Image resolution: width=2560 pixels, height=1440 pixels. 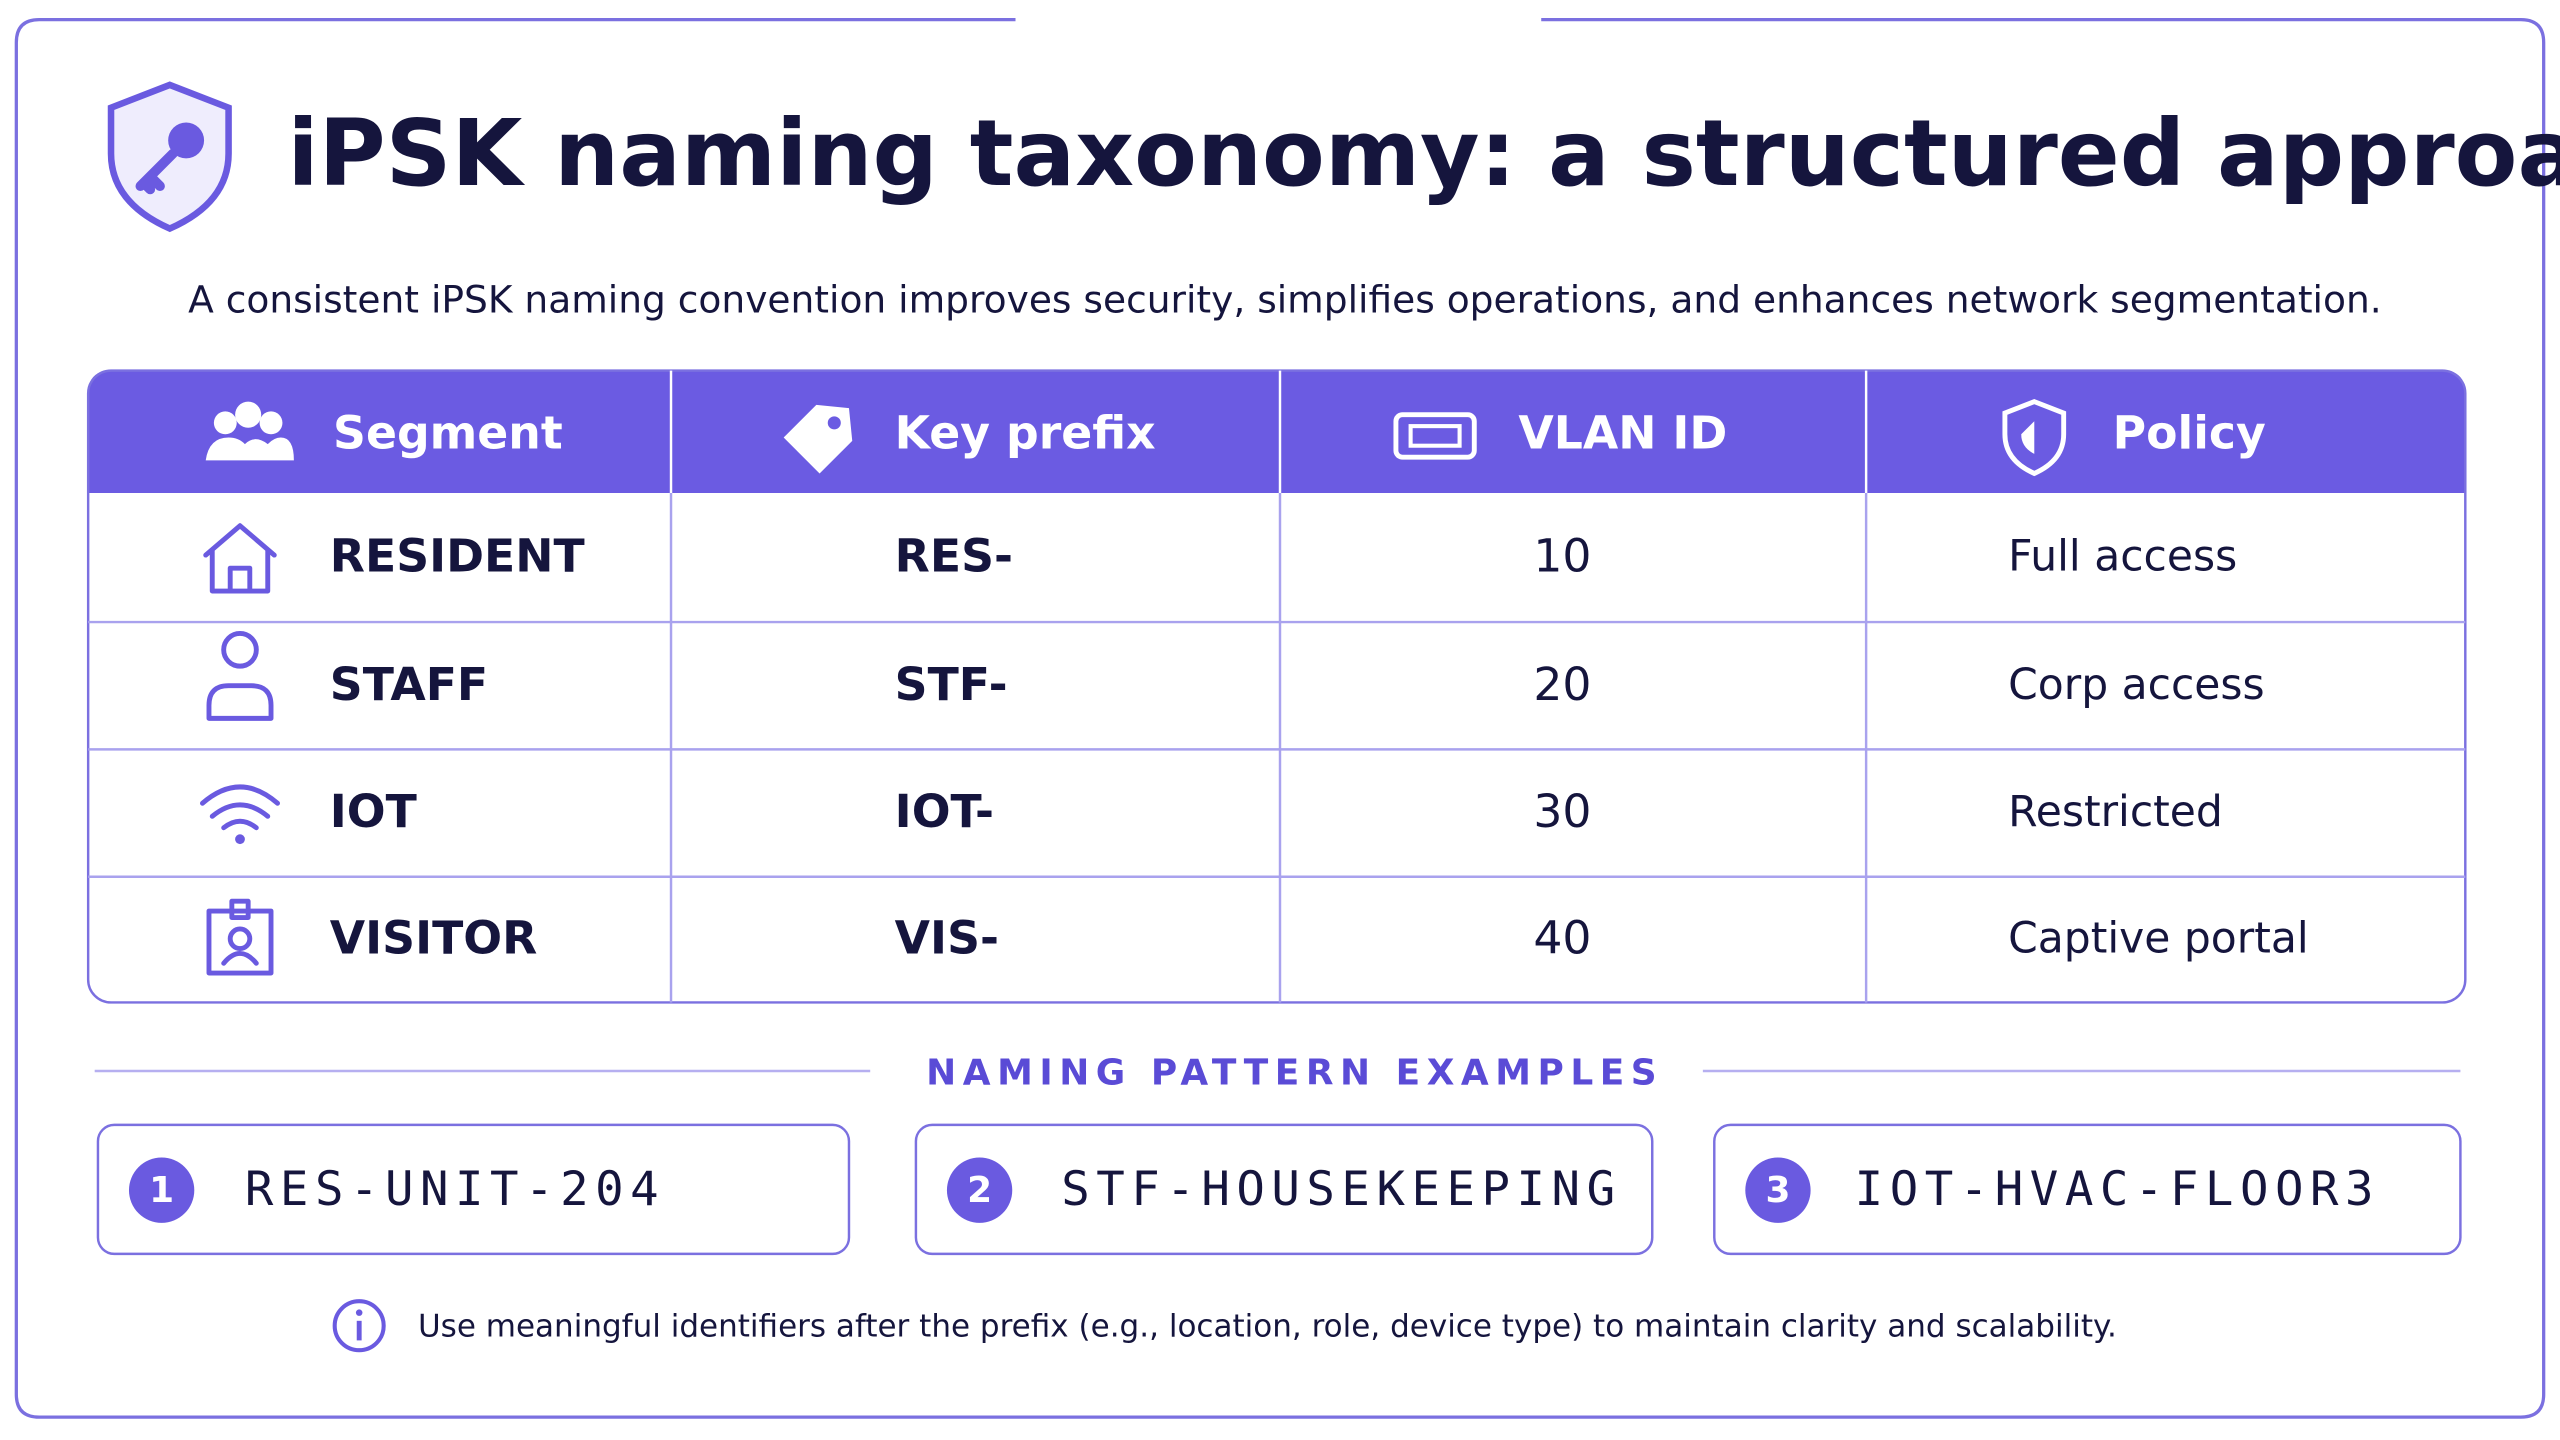 What do you see at coordinates (455, 1189) in the screenshot?
I see `example-text: RES-UNIT-204` at bounding box center [455, 1189].